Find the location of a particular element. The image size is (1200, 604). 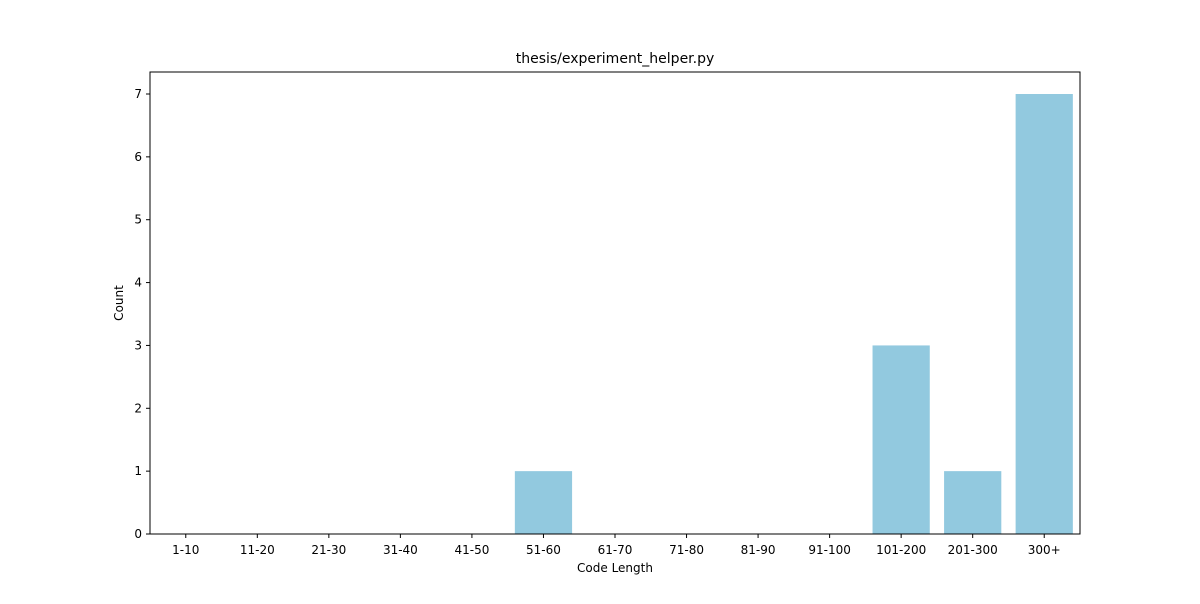

chart-title: thesis/experiment_helper.py is located at coordinates (615, 59).